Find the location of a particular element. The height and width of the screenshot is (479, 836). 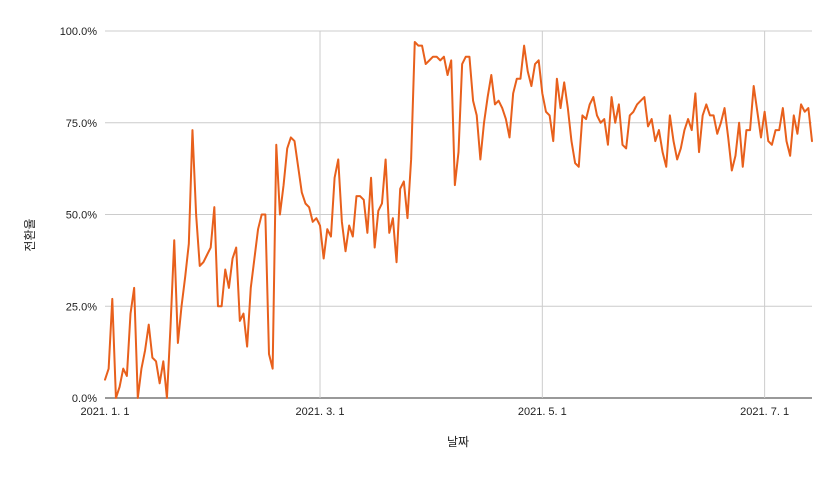

x-tick-label: 2021. 5. 1 is located at coordinates (542, 412).